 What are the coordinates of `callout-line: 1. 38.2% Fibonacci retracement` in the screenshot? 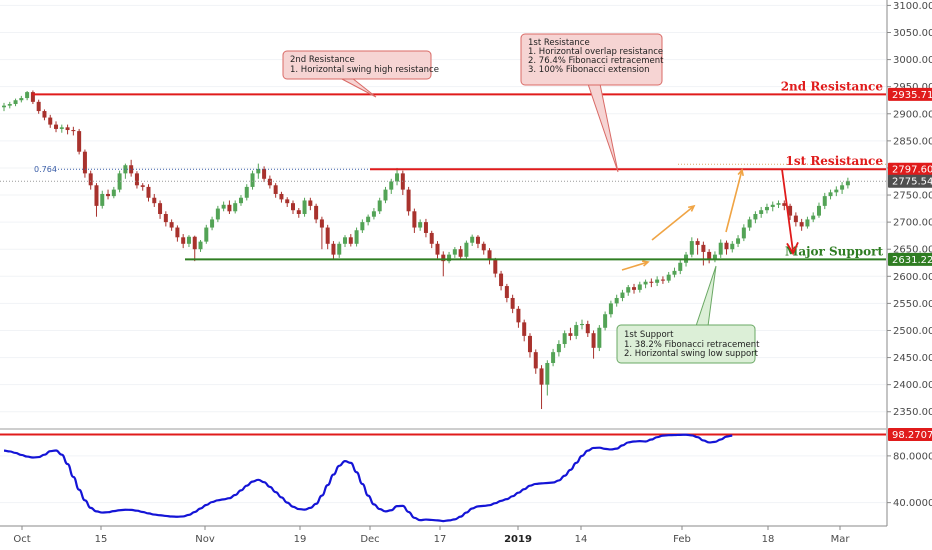 It's located at (692, 345).